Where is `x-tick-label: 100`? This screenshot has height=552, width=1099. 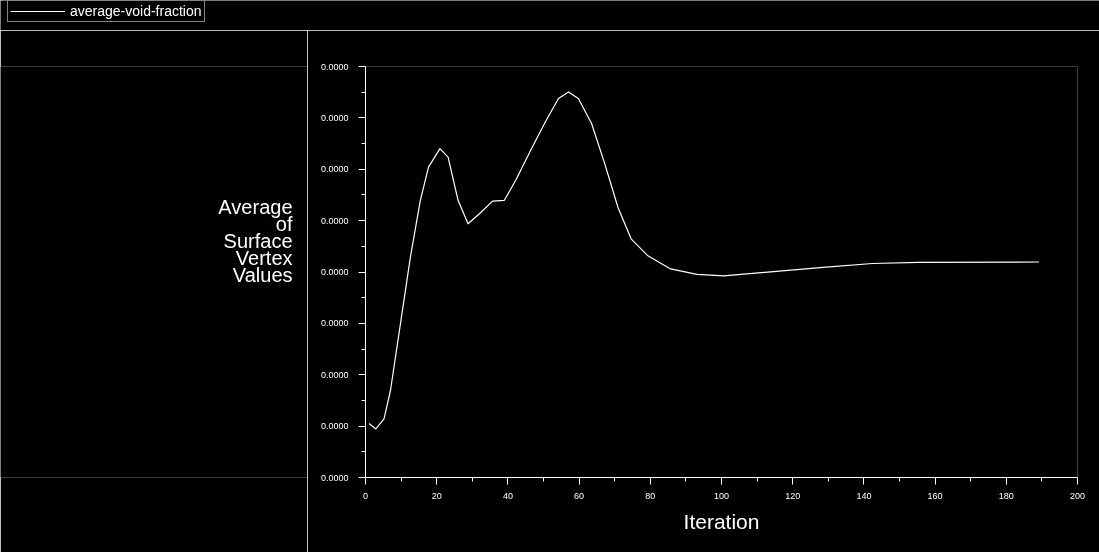
x-tick-label: 100 is located at coordinates (721, 495).